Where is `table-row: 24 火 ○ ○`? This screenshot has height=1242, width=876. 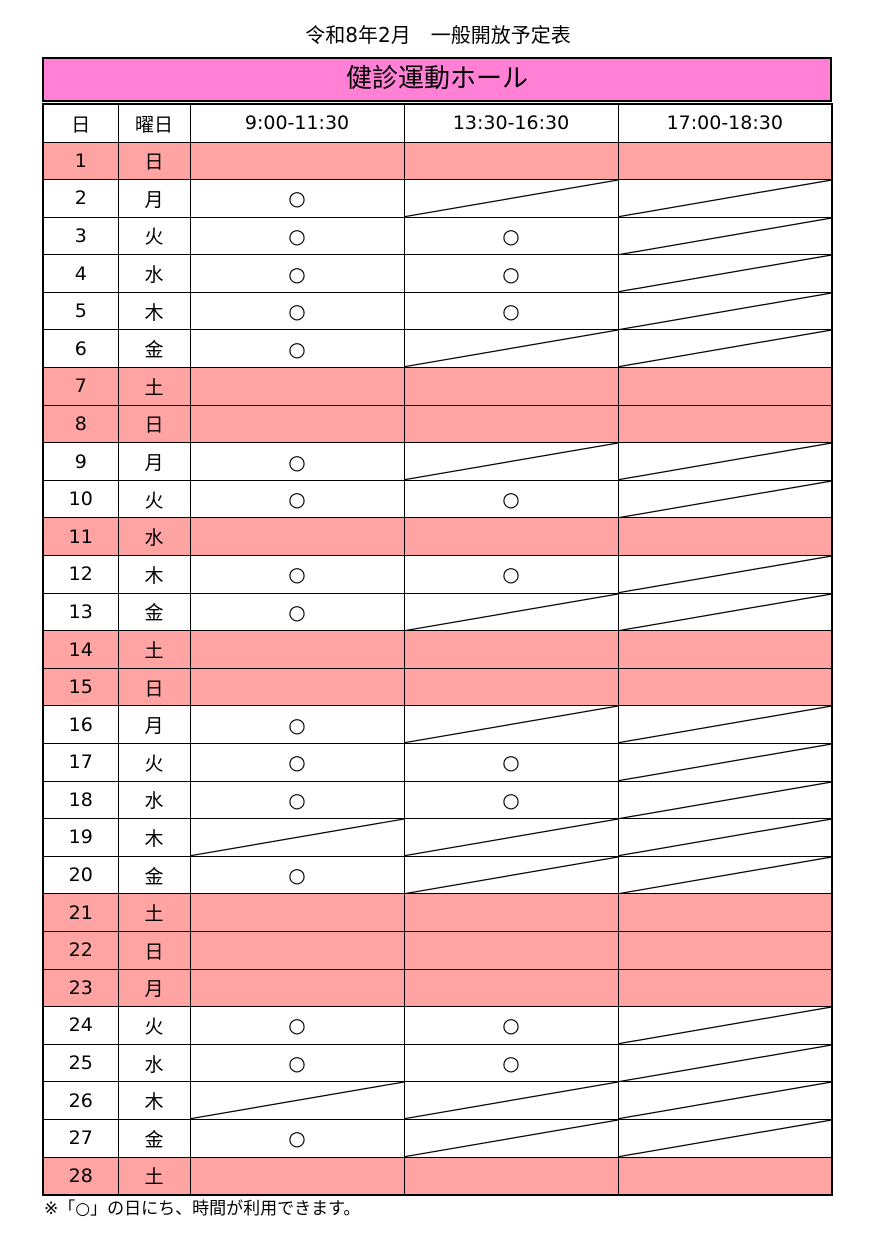 table-row: 24 火 ○ ○ is located at coordinates (437, 1025).